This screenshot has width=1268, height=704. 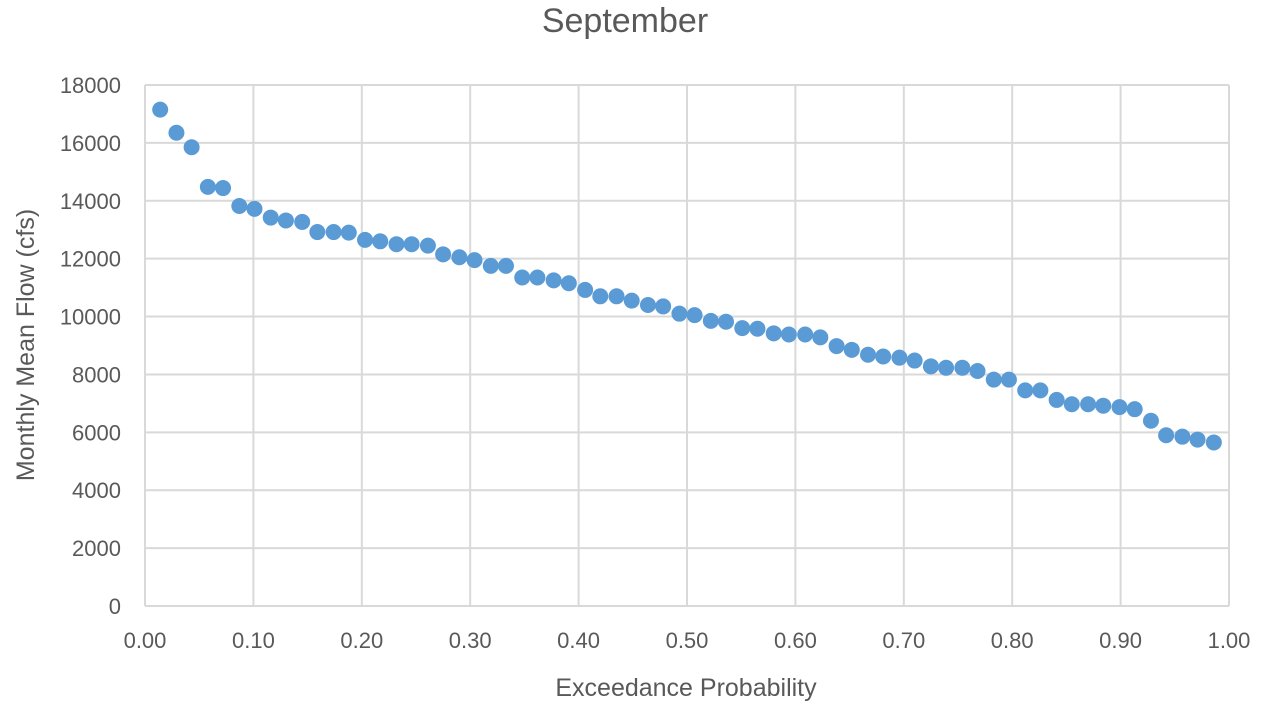 I want to click on x-tick-label: 0.10, so click(x=253, y=640).